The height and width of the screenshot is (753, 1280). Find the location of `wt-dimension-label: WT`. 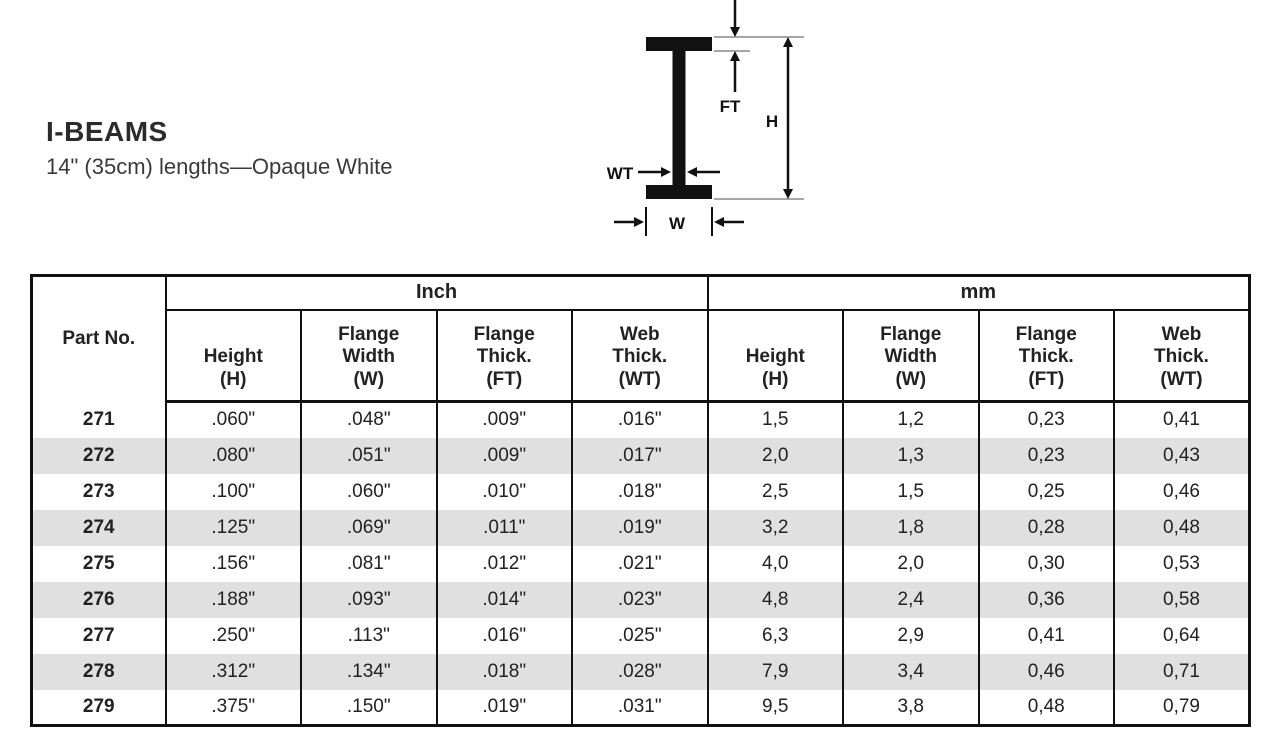

wt-dimension-label: WT is located at coordinates (620, 173).